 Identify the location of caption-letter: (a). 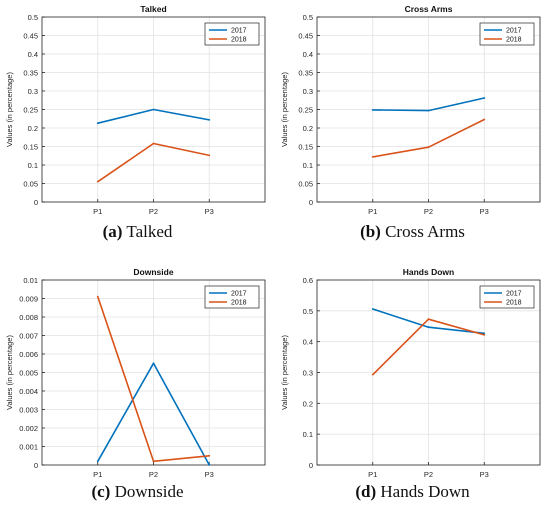
(112, 231).